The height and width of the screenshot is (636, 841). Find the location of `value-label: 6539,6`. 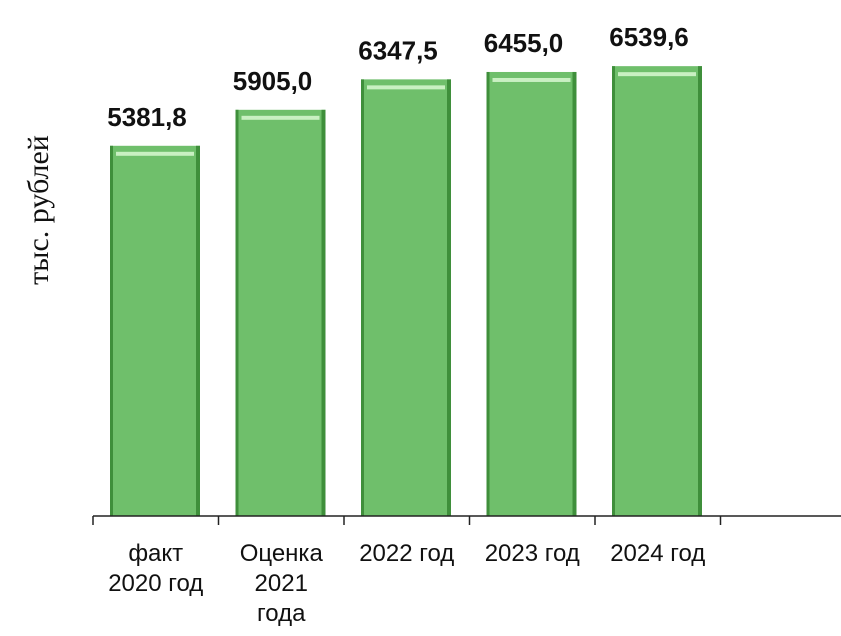

value-label: 6539,6 is located at coordinates (649, 37).